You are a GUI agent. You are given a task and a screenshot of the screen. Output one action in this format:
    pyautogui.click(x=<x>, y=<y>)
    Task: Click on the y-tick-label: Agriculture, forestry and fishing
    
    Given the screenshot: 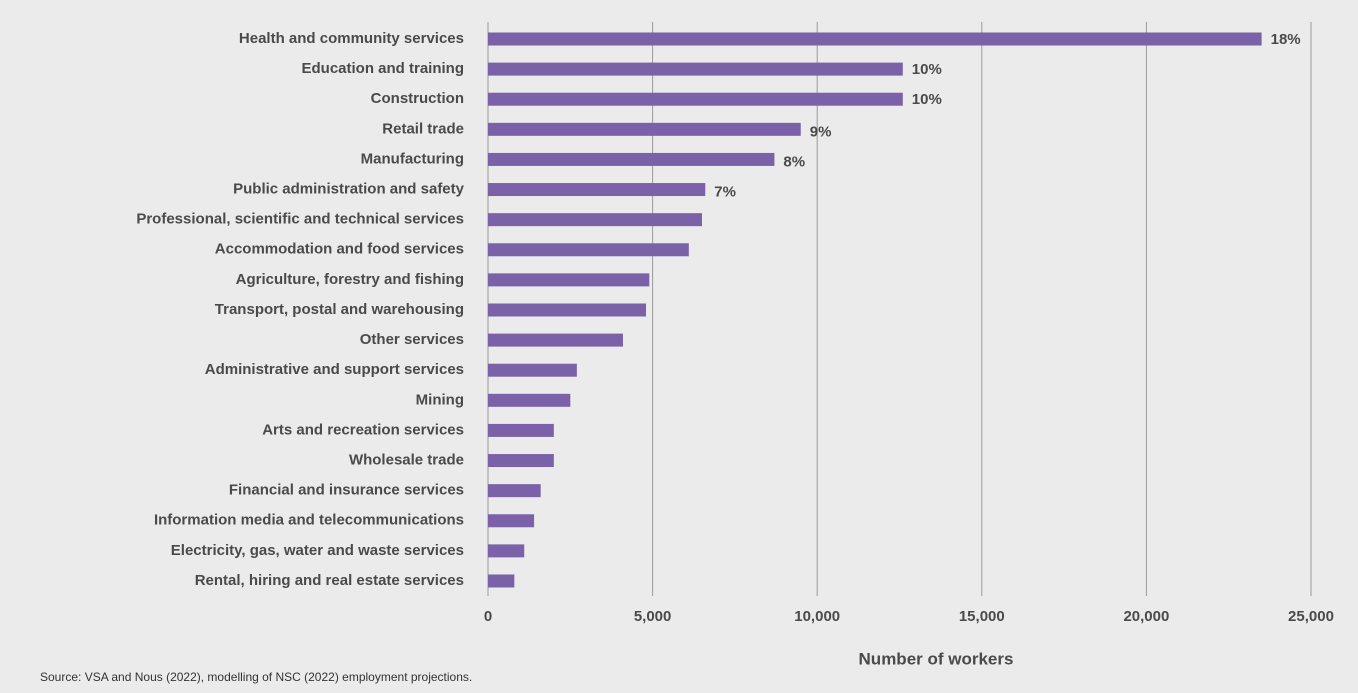 What is the action you would take?
    pyautogui.click(x=350, y=279)
    